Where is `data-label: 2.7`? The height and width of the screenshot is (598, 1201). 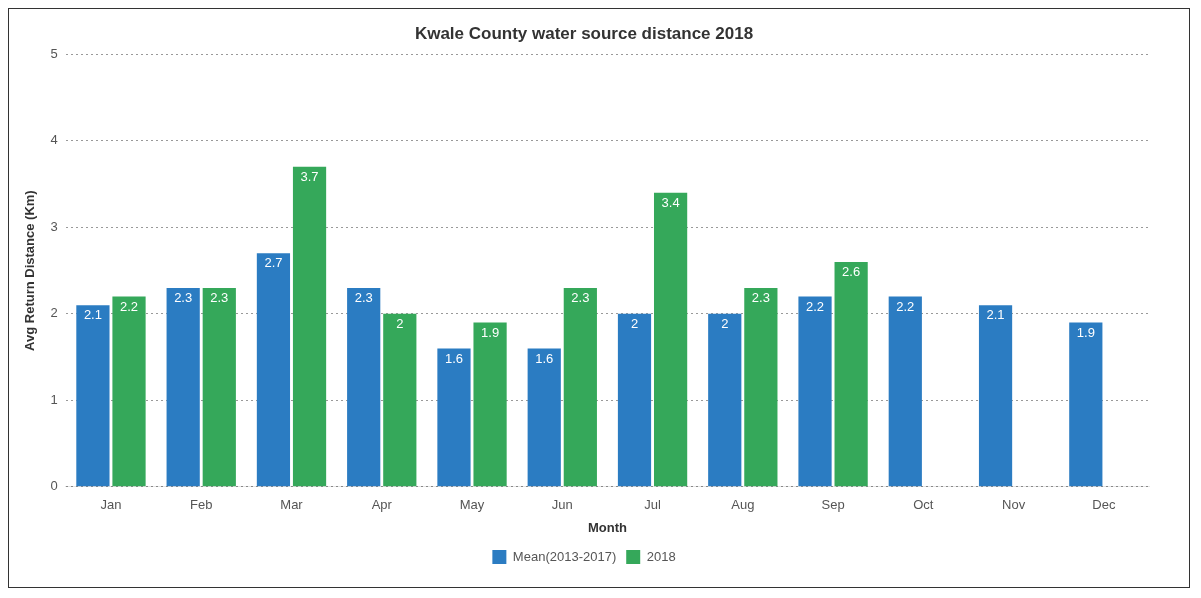
data-label: 2.7 is located at coordinates (273, 263).